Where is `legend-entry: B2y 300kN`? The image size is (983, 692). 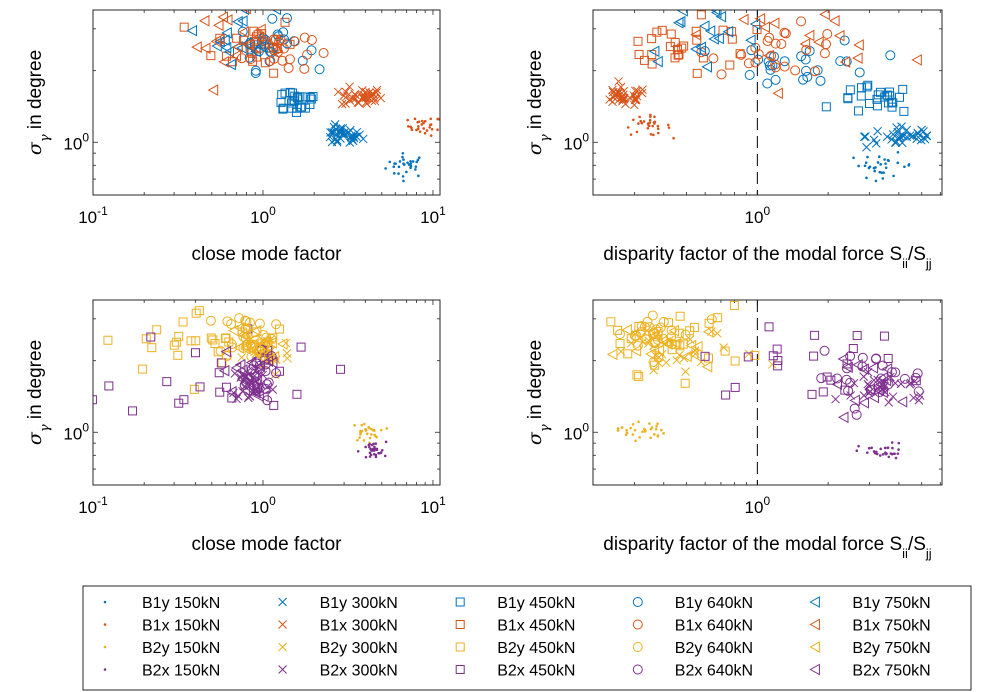 legend-entry: B2y 300kN is located at coordinates (338, 648).